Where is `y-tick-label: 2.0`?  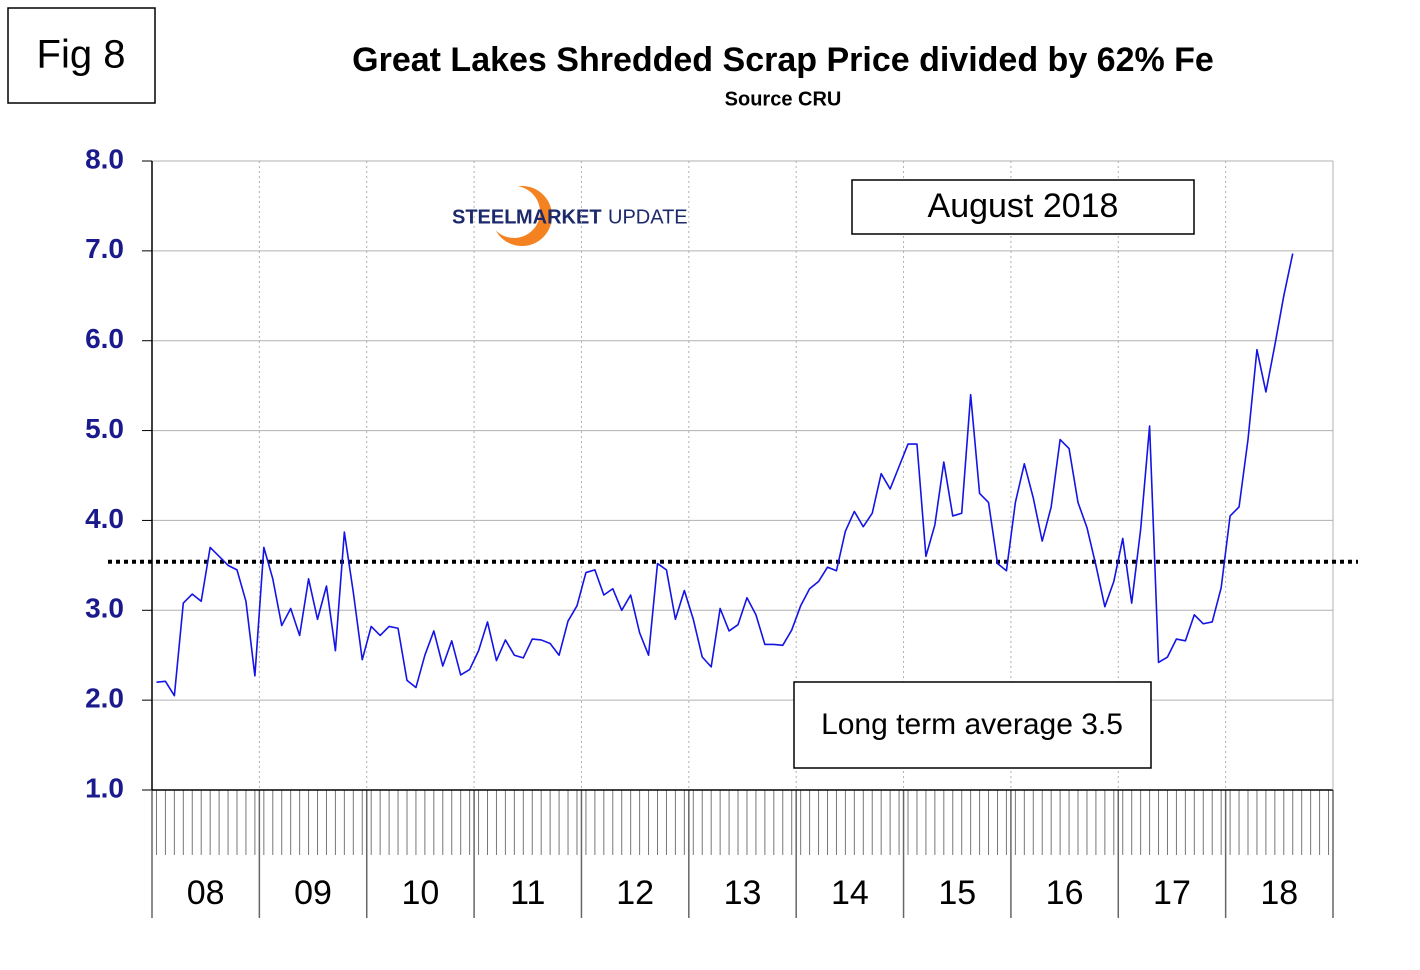
y-tick-label: 2.0 is located at coordinates (104, 698).